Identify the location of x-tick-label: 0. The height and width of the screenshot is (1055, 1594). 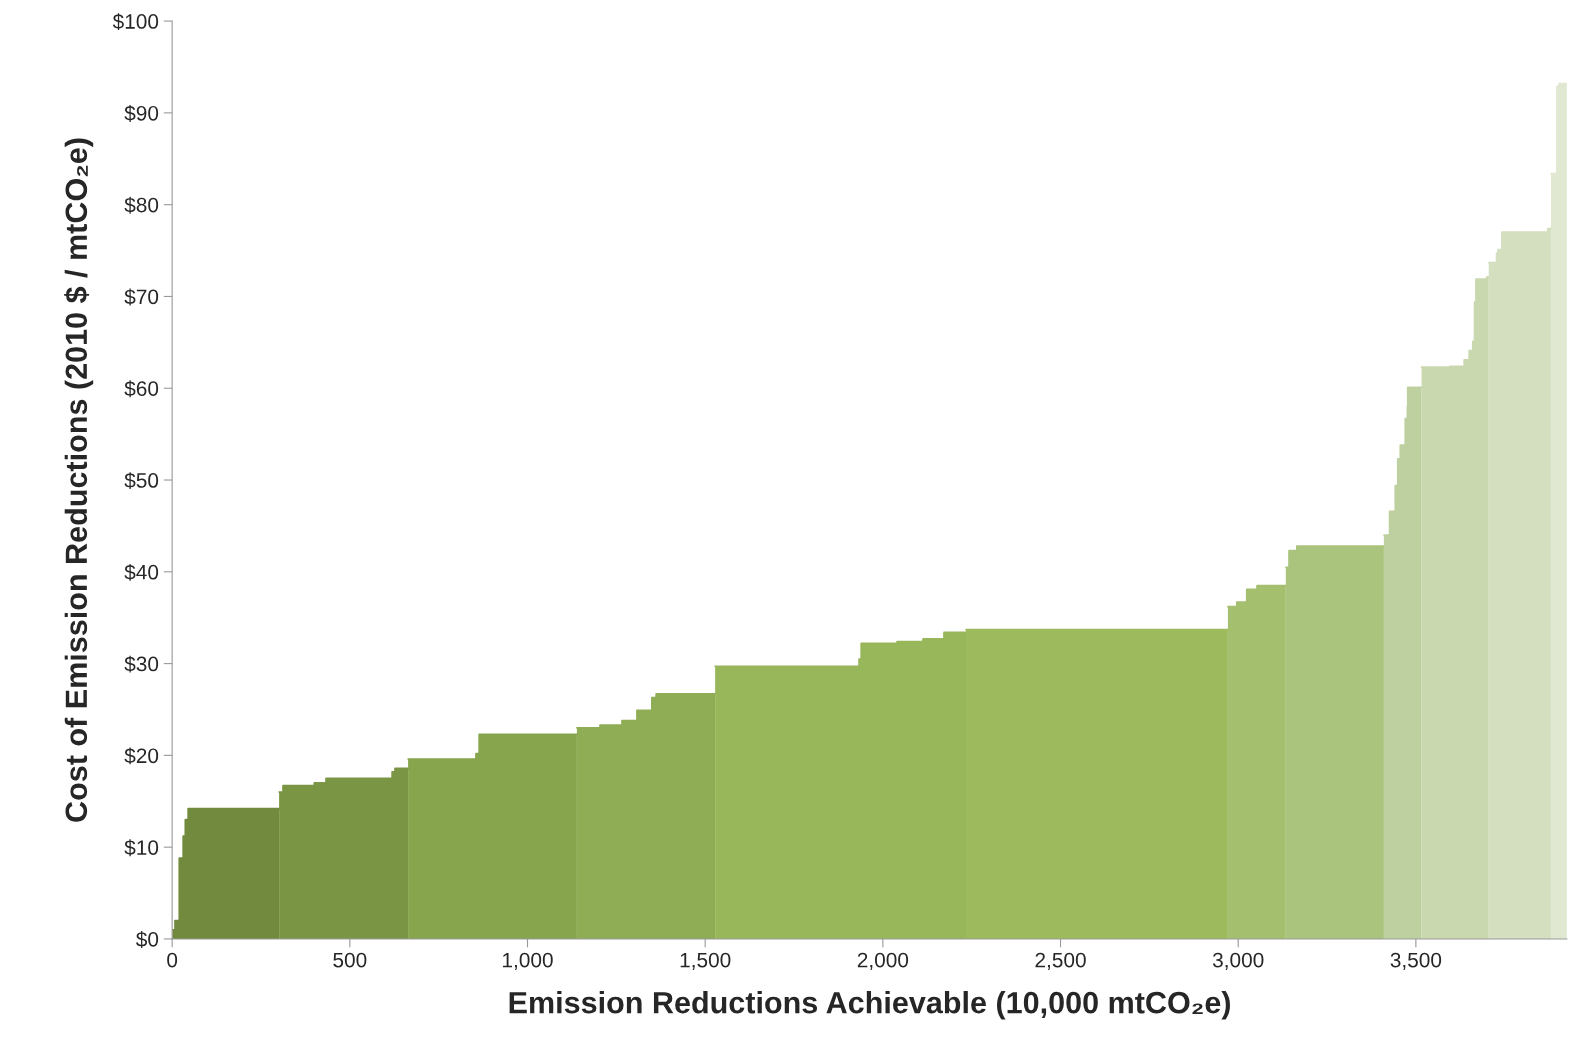
(172, 960).